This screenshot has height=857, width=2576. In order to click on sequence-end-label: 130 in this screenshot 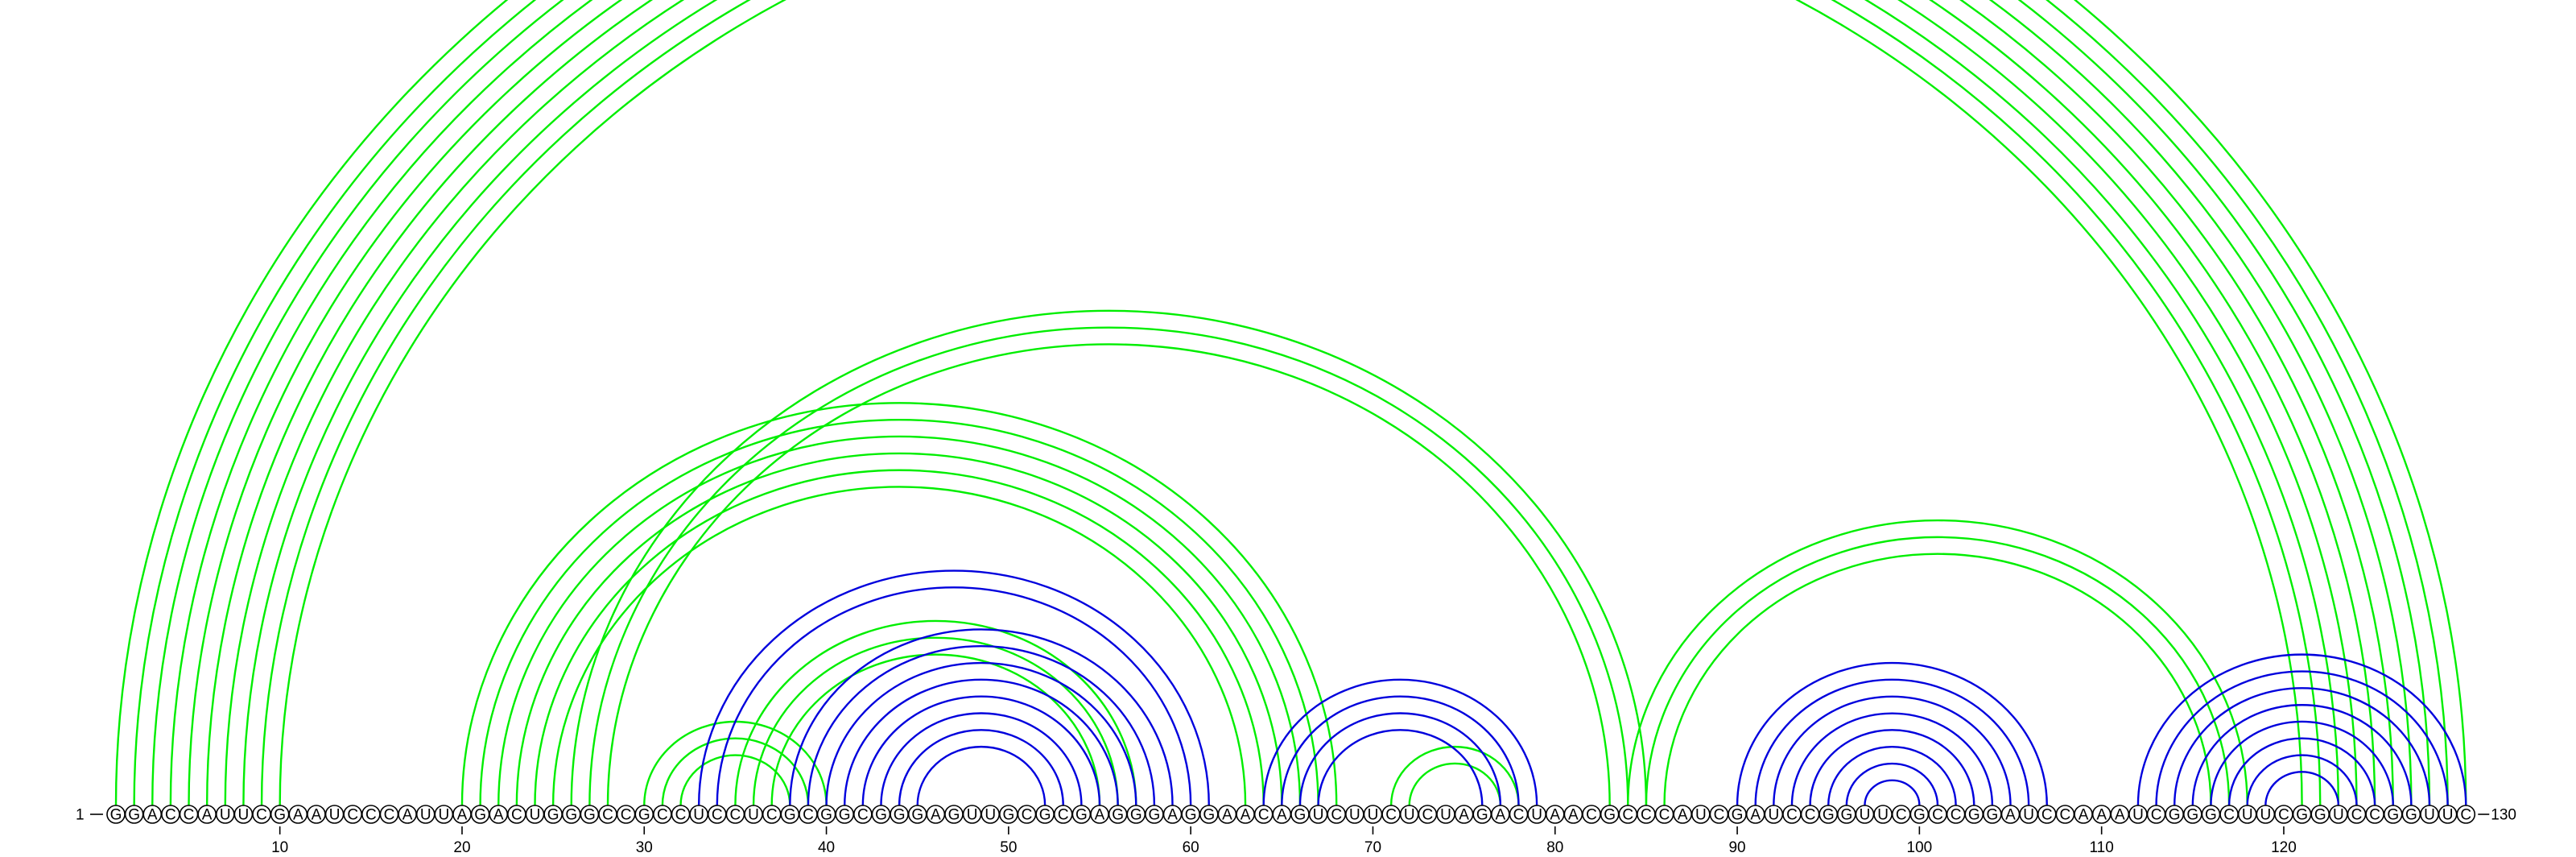, I will do `click(2503, 815)`.